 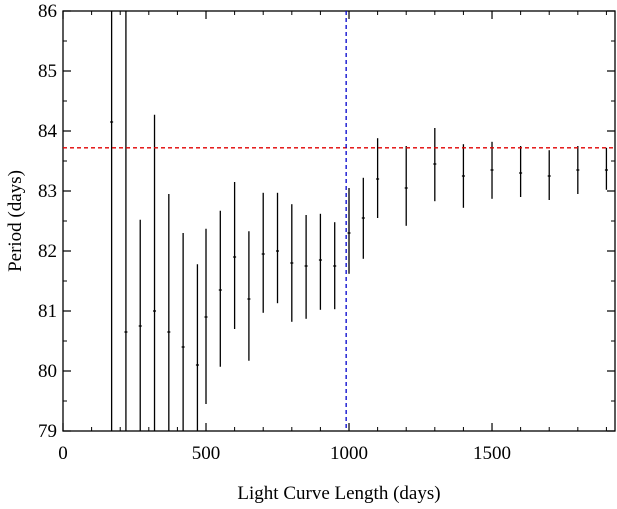 What do you see at coordinates (63, 453) in the screenshot?
I see `x-tick-label: 0` at bounding box center [63, 453].